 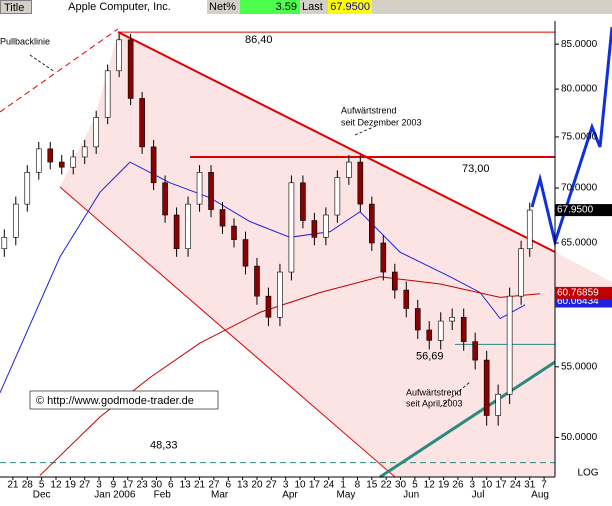 What do you see at coordinates (329, 485) in the screenshot?
I see `x-tick-label: 24` at bounding box center [329, 485].